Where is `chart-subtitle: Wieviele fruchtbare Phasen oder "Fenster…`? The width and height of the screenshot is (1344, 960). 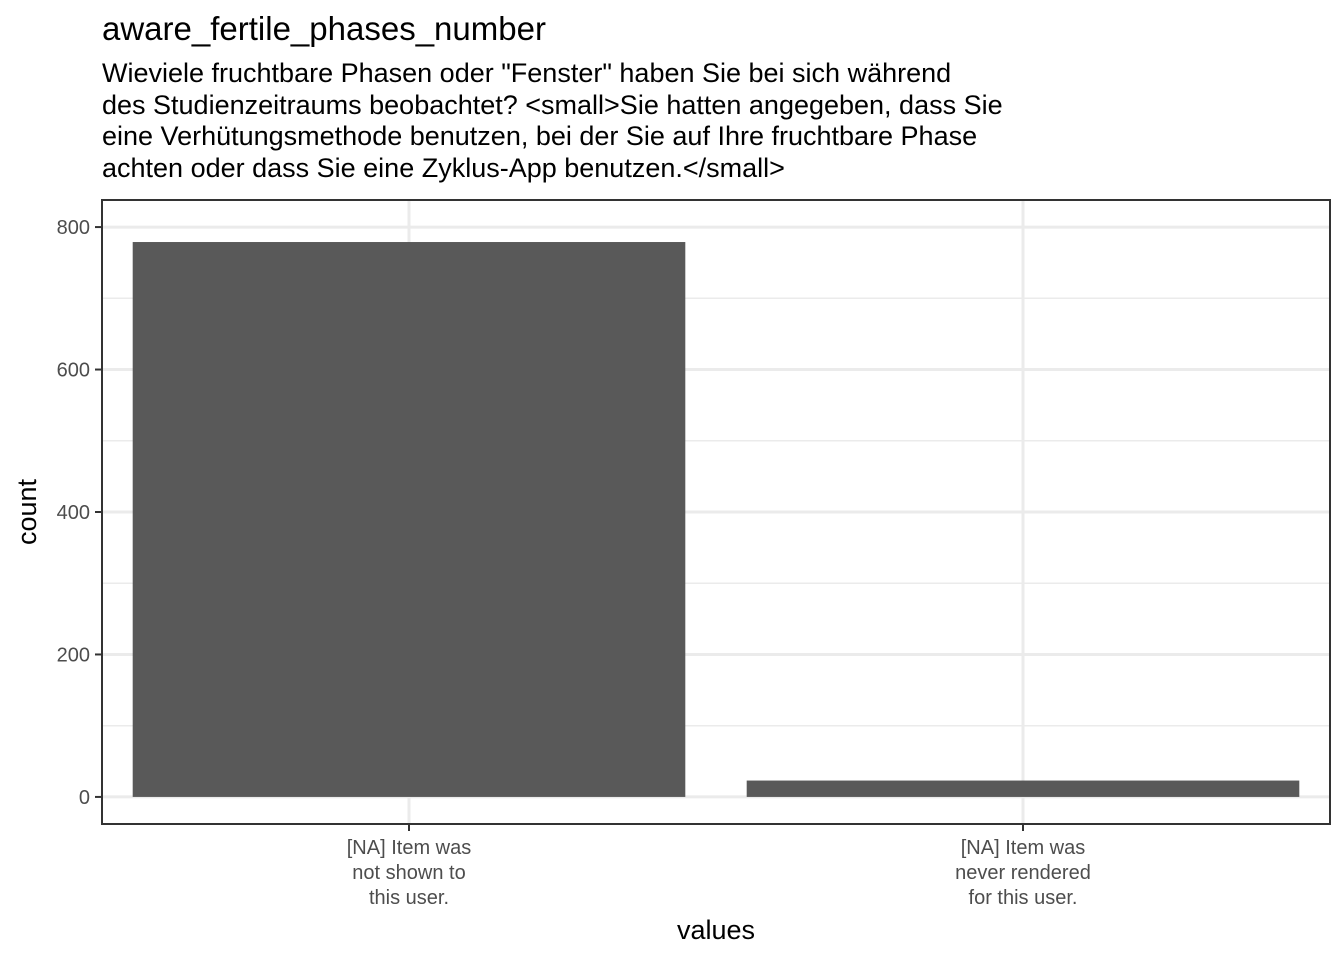 chart-subtitle: Wieviele fruchtbare Phasen oder "Fenster… is located at coordinates (552, 121).